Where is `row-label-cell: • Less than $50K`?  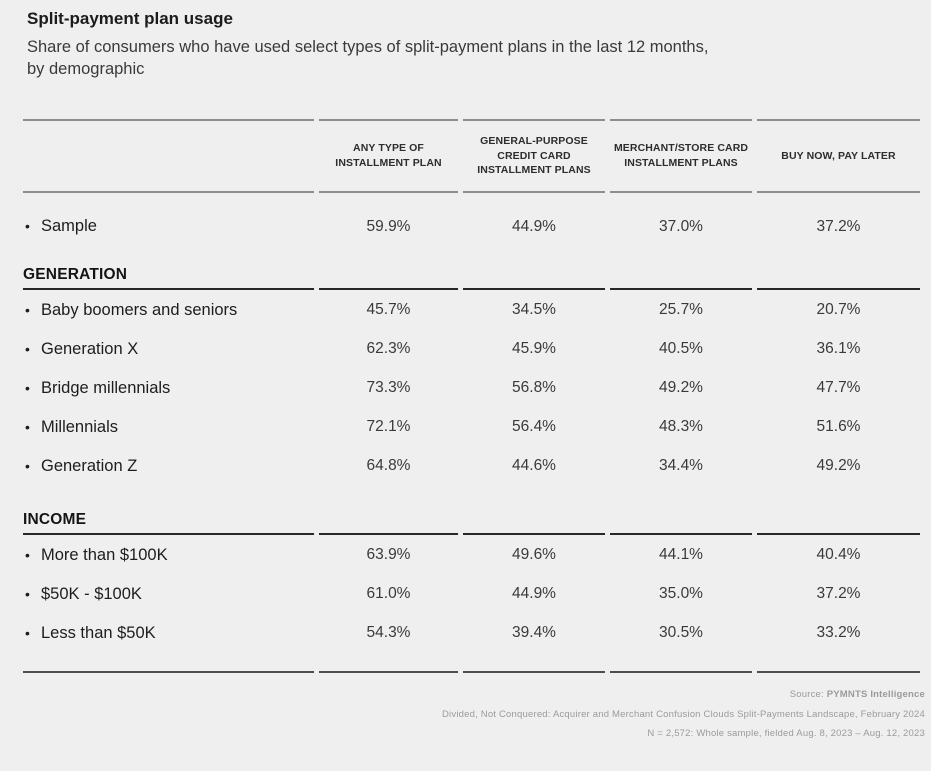 row-label-cell: • Less than $50K is located at coordinates (168, 643).